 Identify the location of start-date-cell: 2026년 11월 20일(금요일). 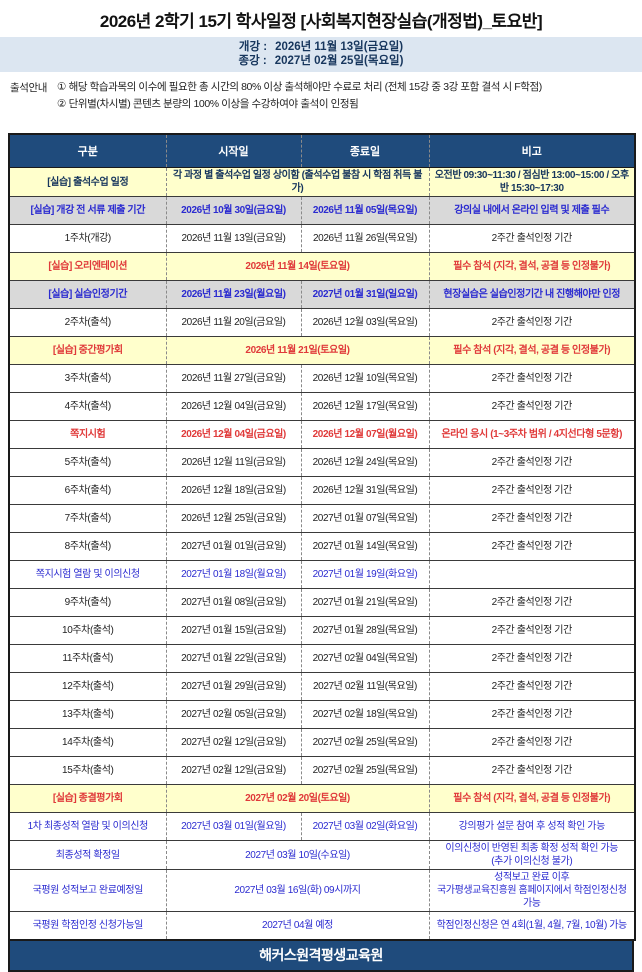
(233, 322).